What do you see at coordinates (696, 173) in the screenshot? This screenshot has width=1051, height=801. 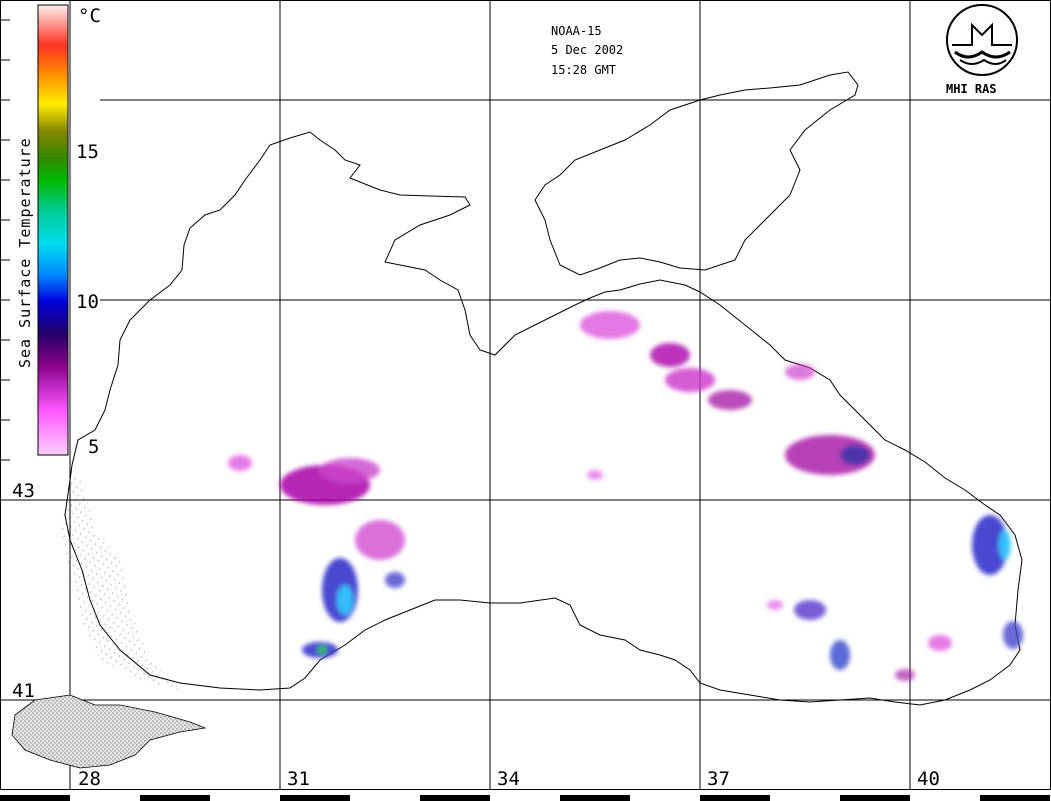 I see `azov-coastline` at bounding box center [696, 173].